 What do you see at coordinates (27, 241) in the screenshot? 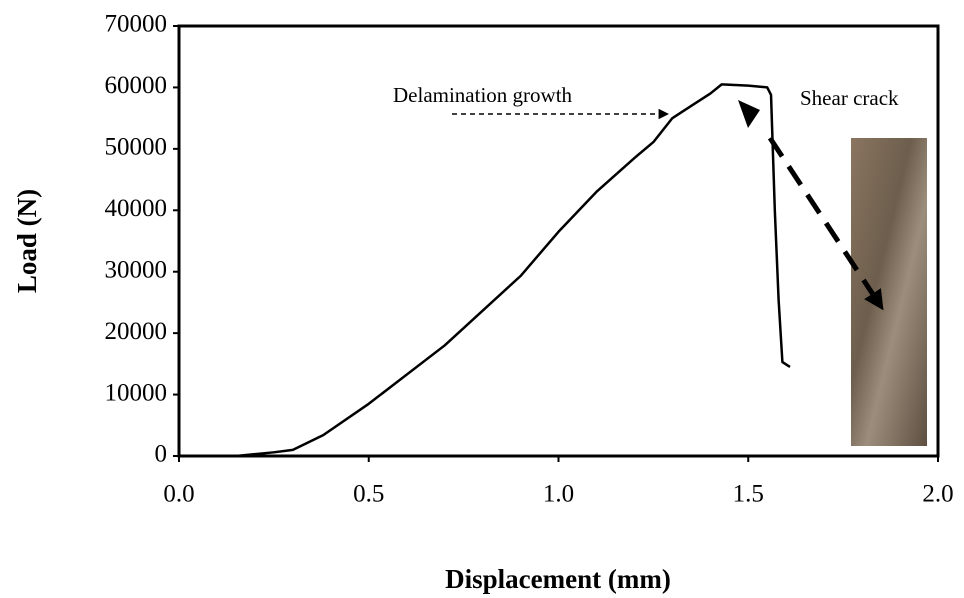
I see `y-axis-title: Load (N)` at bounding box center [27, 241].